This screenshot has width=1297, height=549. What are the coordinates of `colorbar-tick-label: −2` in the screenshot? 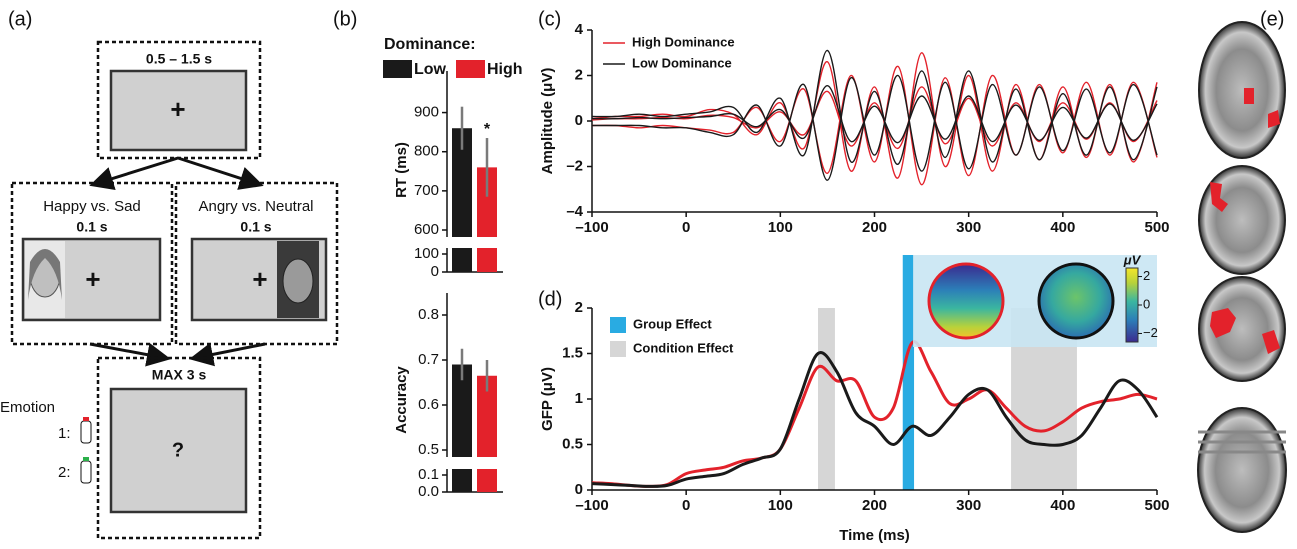 It's located at (1150, 332).